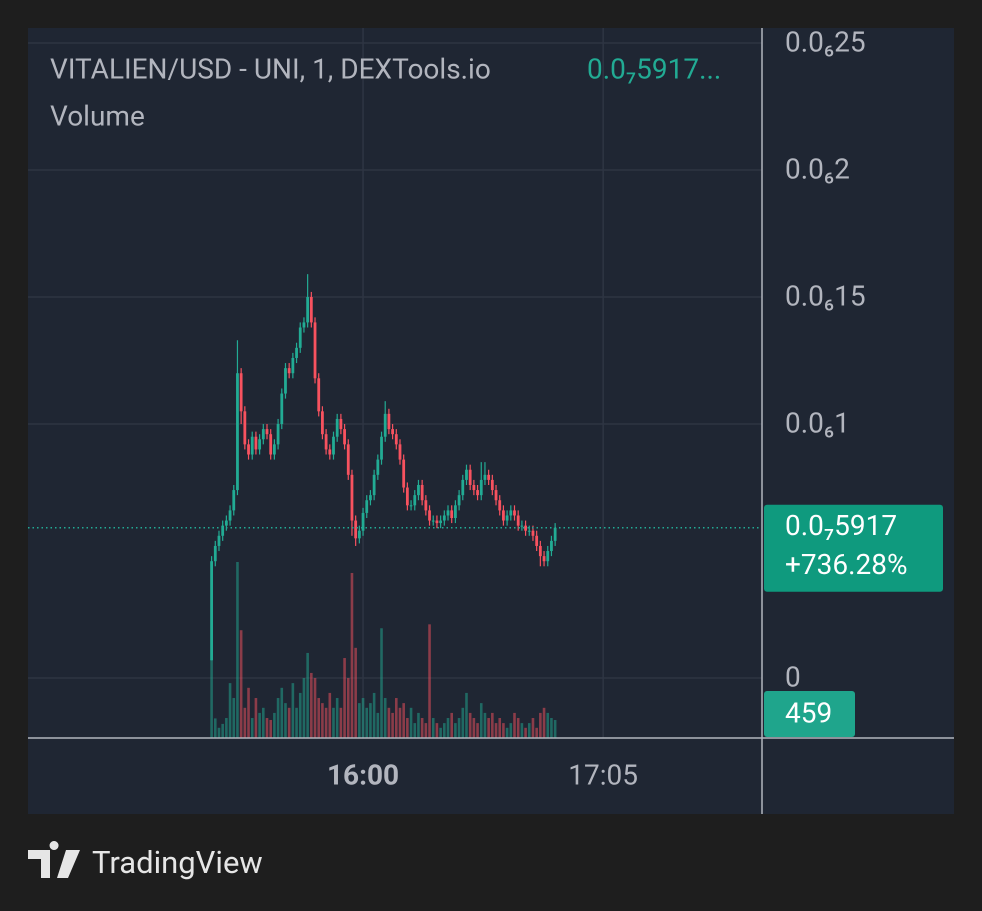 This screenshot has width=982, height=911. What do you see at coordinates (808, 712) in the screenshot?
I see `volume-tag-label: 459` at bounding box center [808, 712].